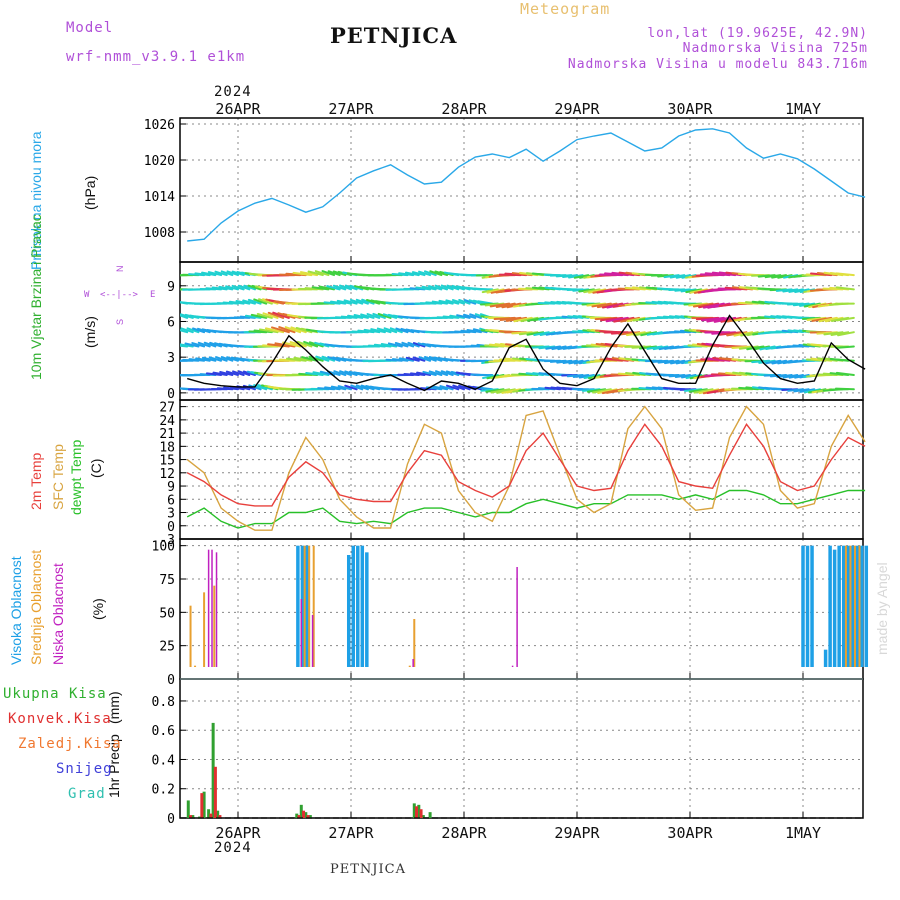 The height and width of the screenshot is (900, 900). What do you see at coordinates (153, 295) in the screenshot?
I see `dir-legend-e: E` at bounding box center [153, 295].